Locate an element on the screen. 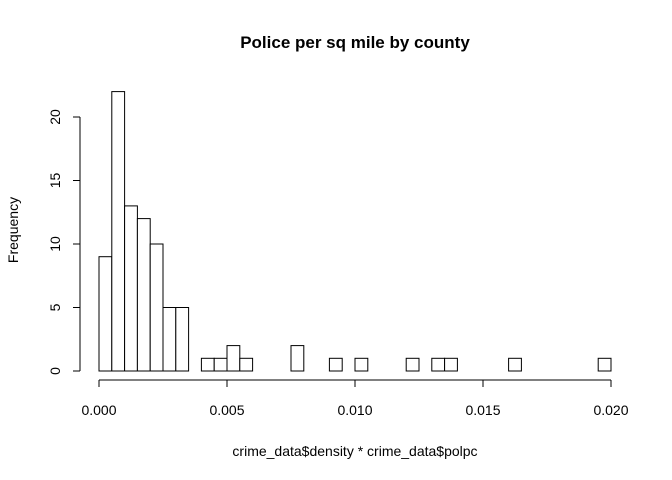  y-tick-label: 0 is located at coordinates (55, 371).